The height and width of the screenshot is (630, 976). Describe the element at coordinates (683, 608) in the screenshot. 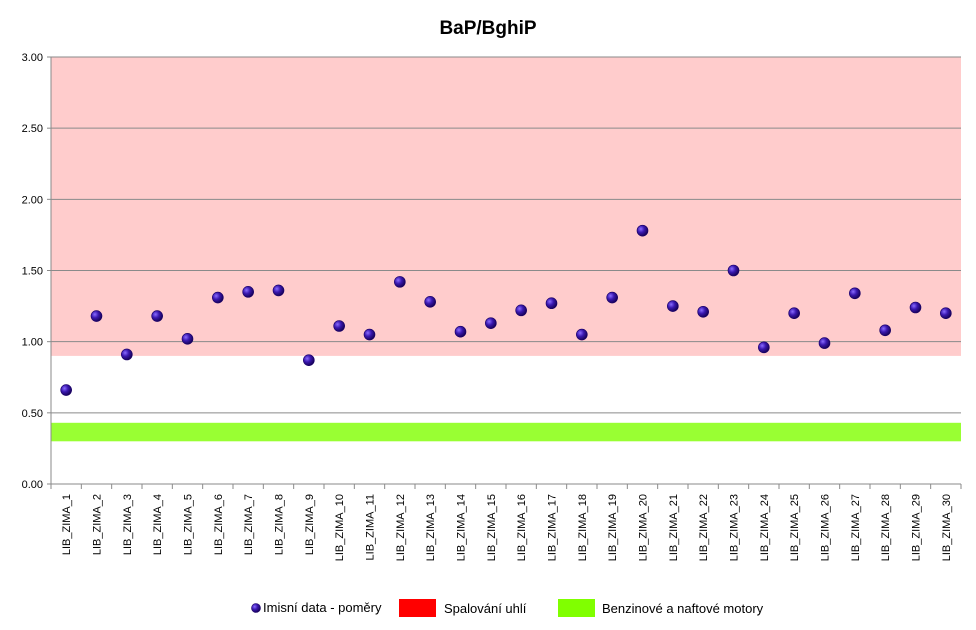

I see `legend-label-engines: Benzinové a naftové motory` at that location.